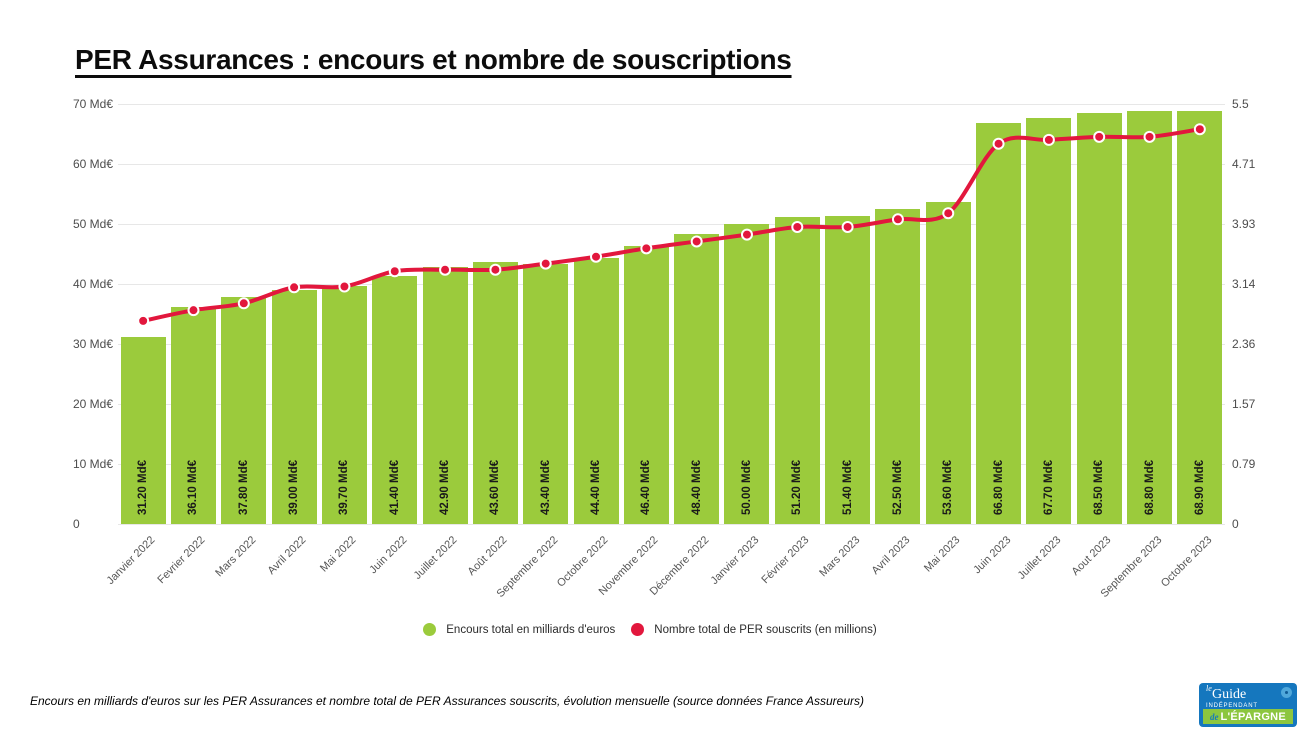 Image resolution: width=1300 pixels, height=731 pixels. What do you see at coordinates (287, 555) in the screenshot?
I see `x-axis-tick: Avril 2022` at bounding box center [287, 555].